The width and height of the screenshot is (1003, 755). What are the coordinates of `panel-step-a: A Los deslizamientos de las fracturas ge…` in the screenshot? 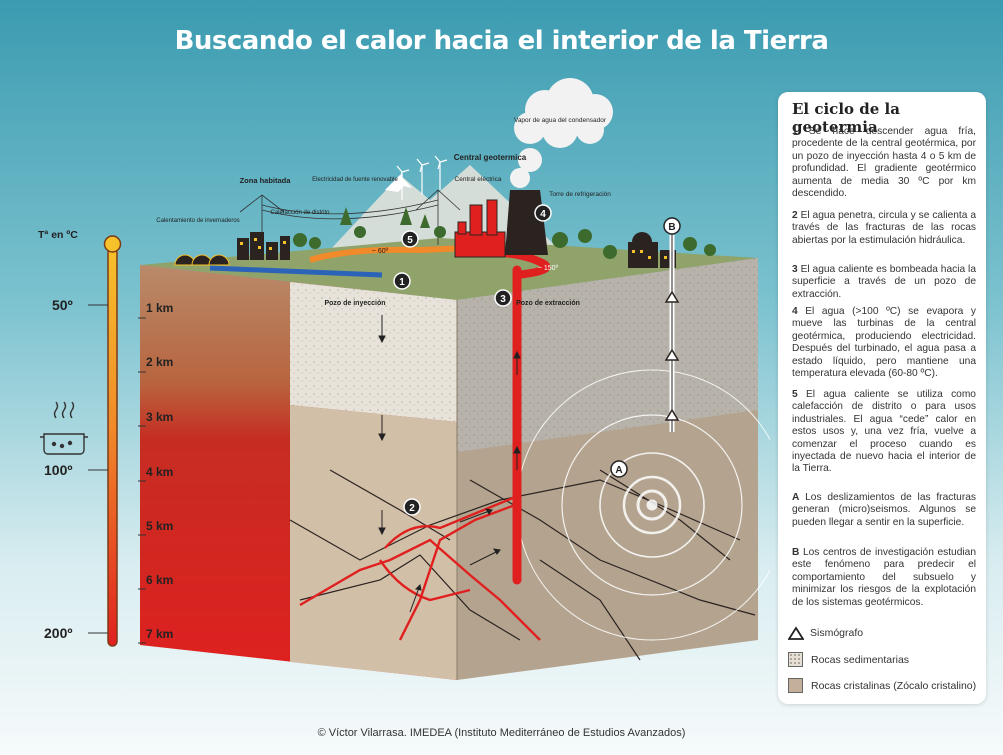 It's located at (884, 510).